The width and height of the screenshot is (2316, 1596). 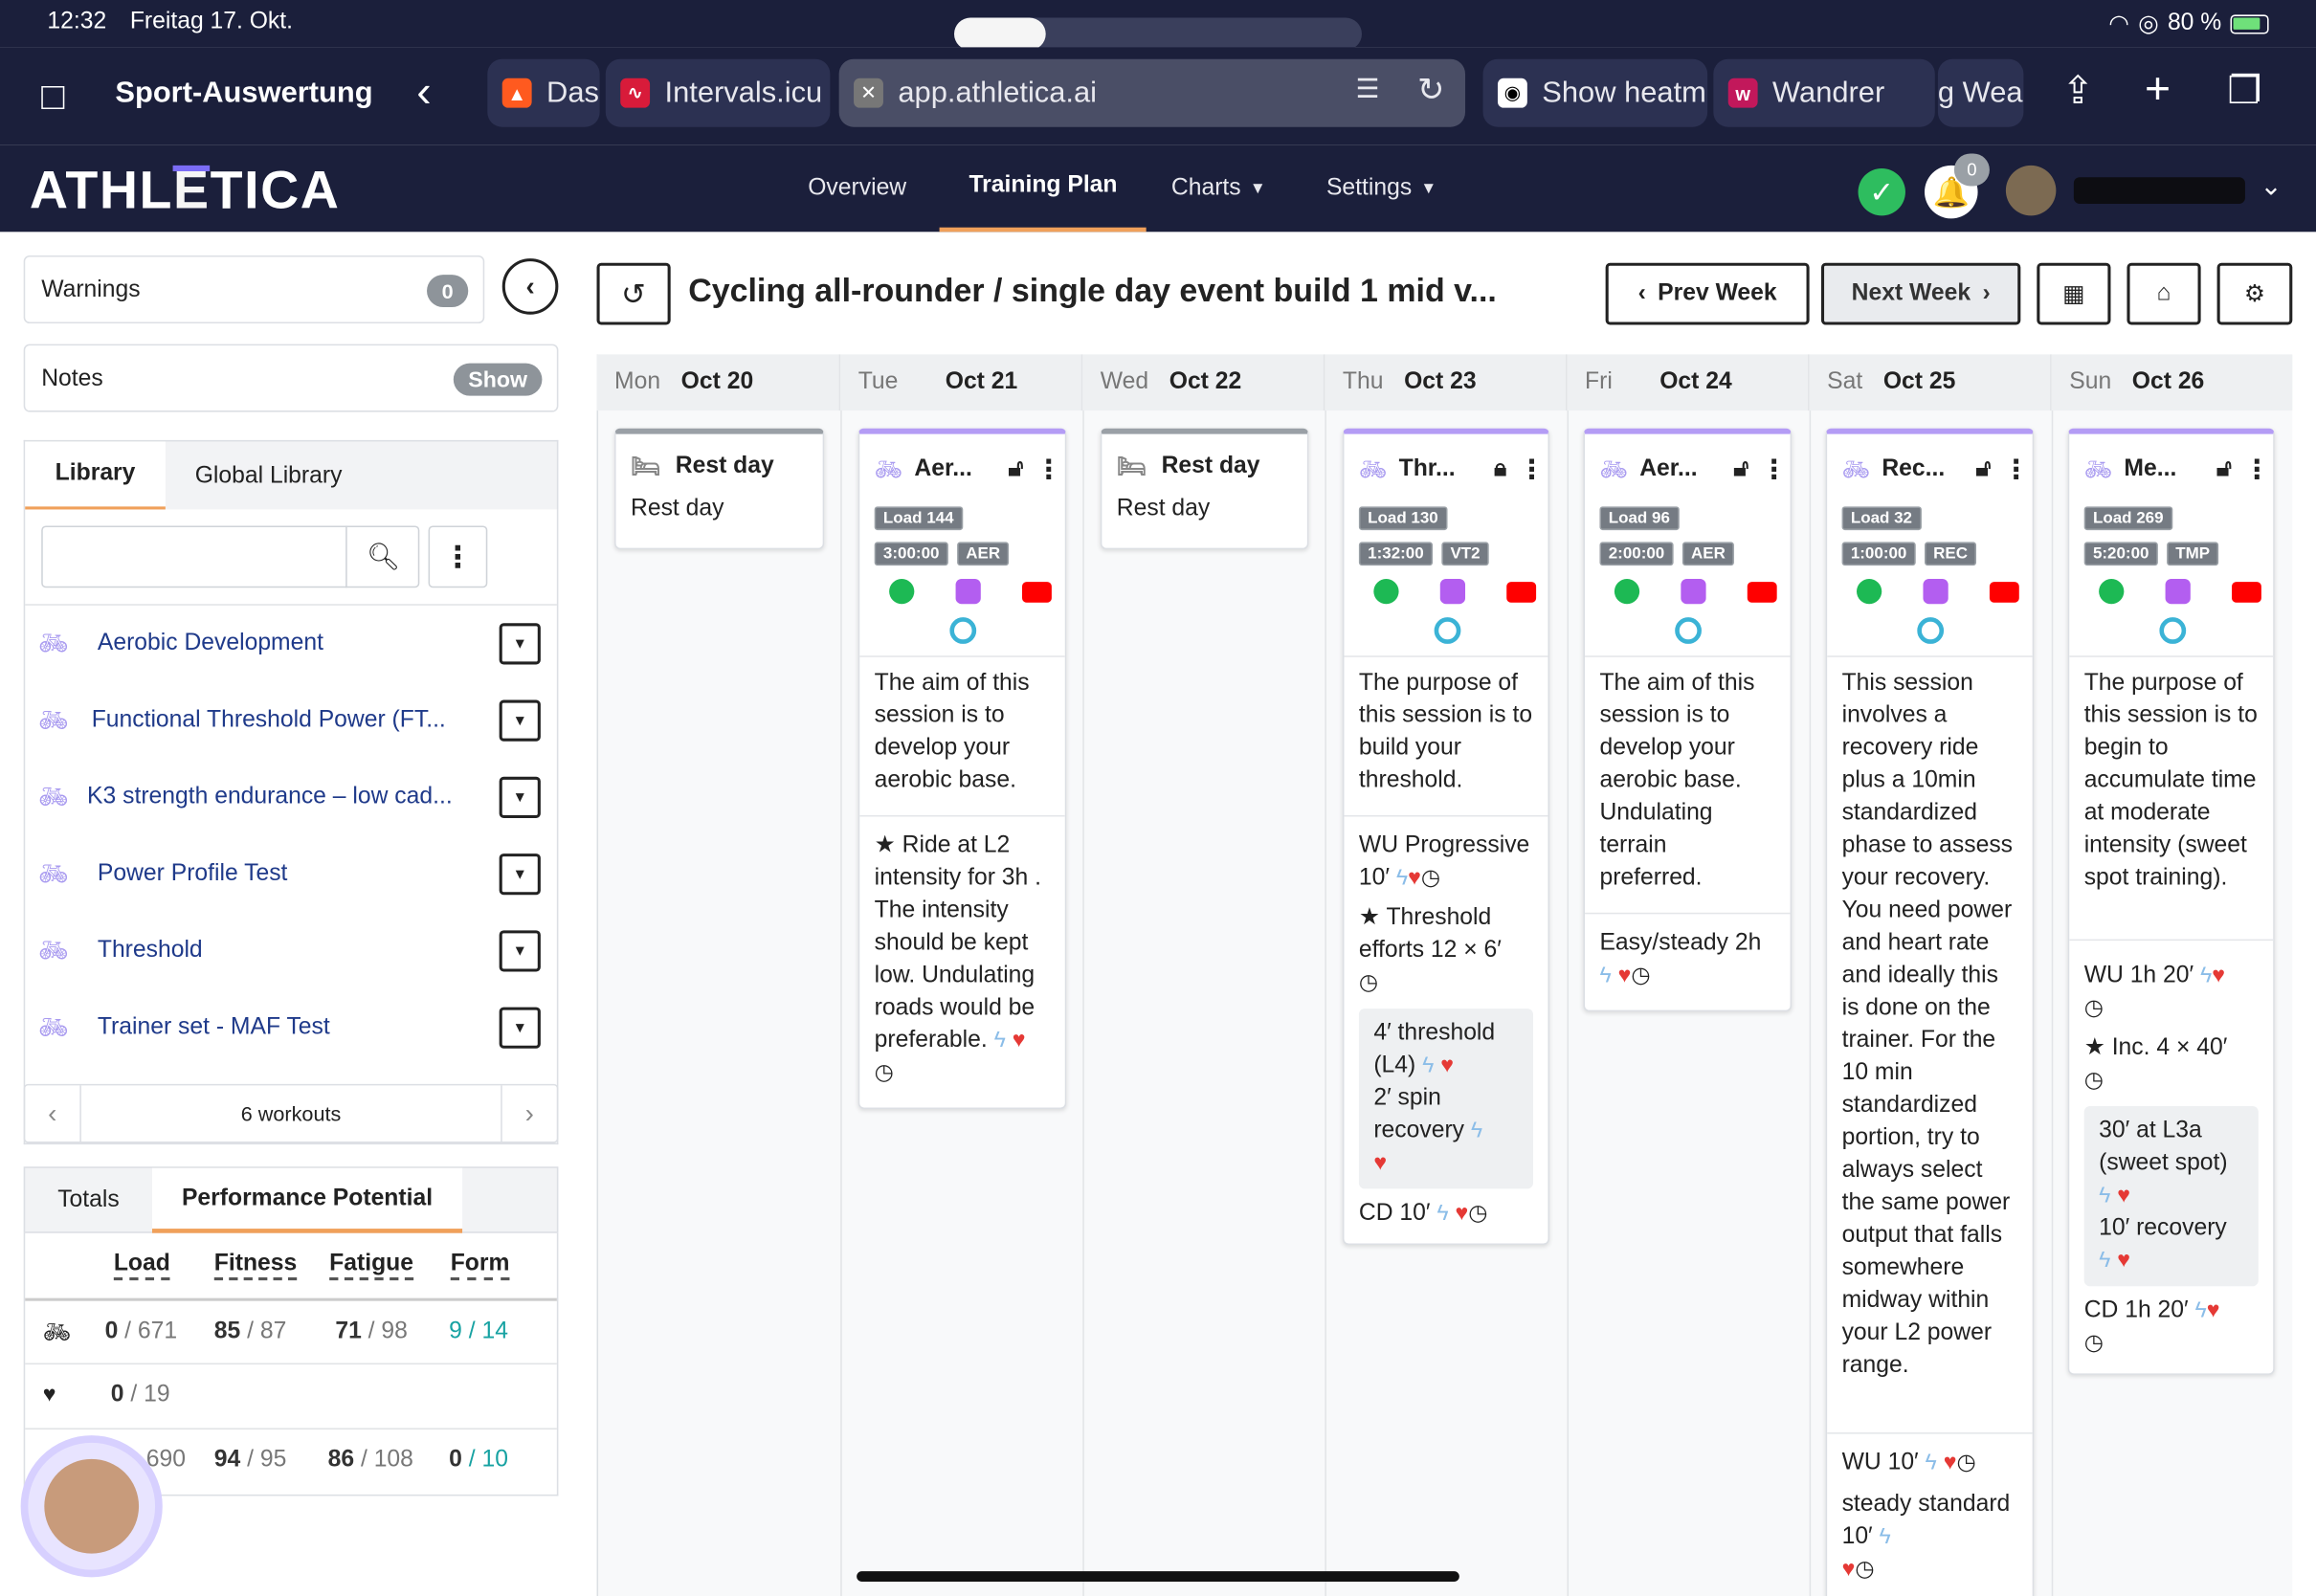 What do you see at coordinates (544, 93) in the screenshot?
I see `browser-tab-1: ▲ Das` at bounding box center [544, 93].